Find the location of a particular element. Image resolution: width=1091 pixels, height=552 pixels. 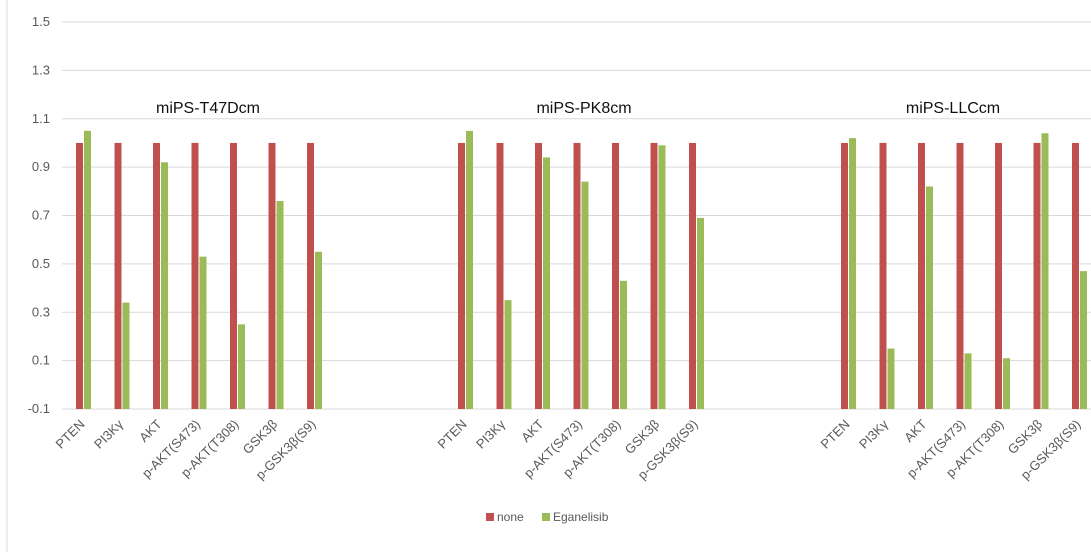

y-axis-ticks: 1.5 1.3 1.1 0.9 0.7 0.5 0.3 0.1 -0.1 is located at coordinates (39, 215).